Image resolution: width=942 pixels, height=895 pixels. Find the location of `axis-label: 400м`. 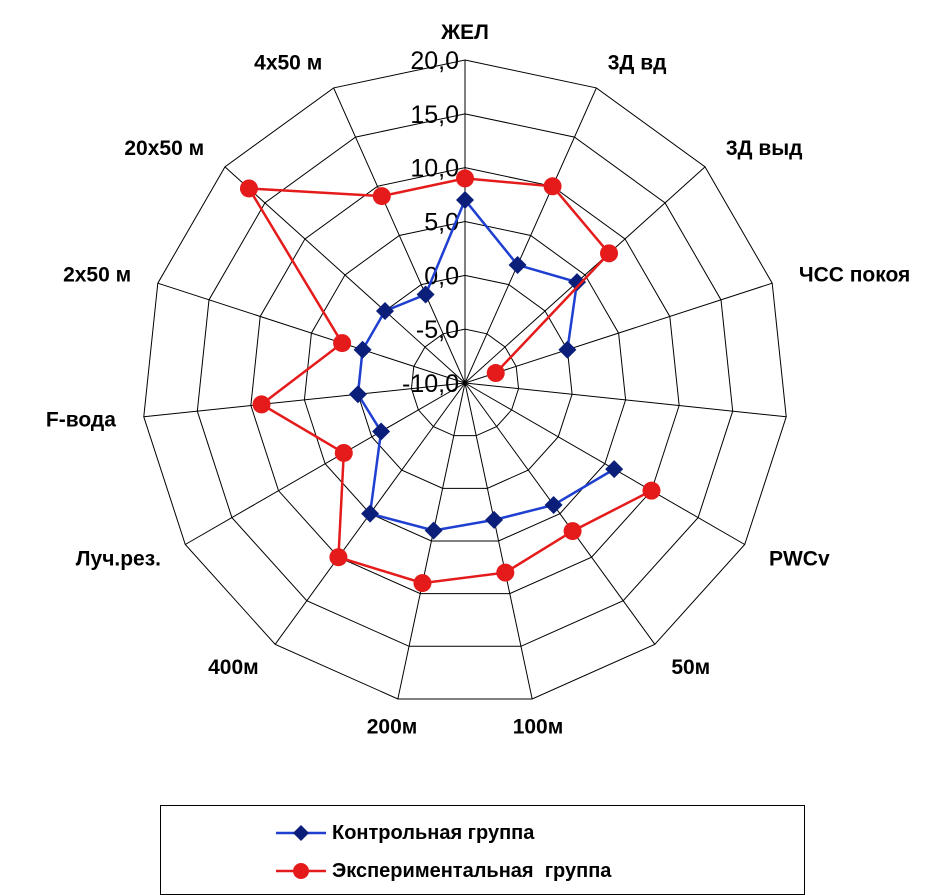

axis-label: 400м is located at coordinates (233, 667).